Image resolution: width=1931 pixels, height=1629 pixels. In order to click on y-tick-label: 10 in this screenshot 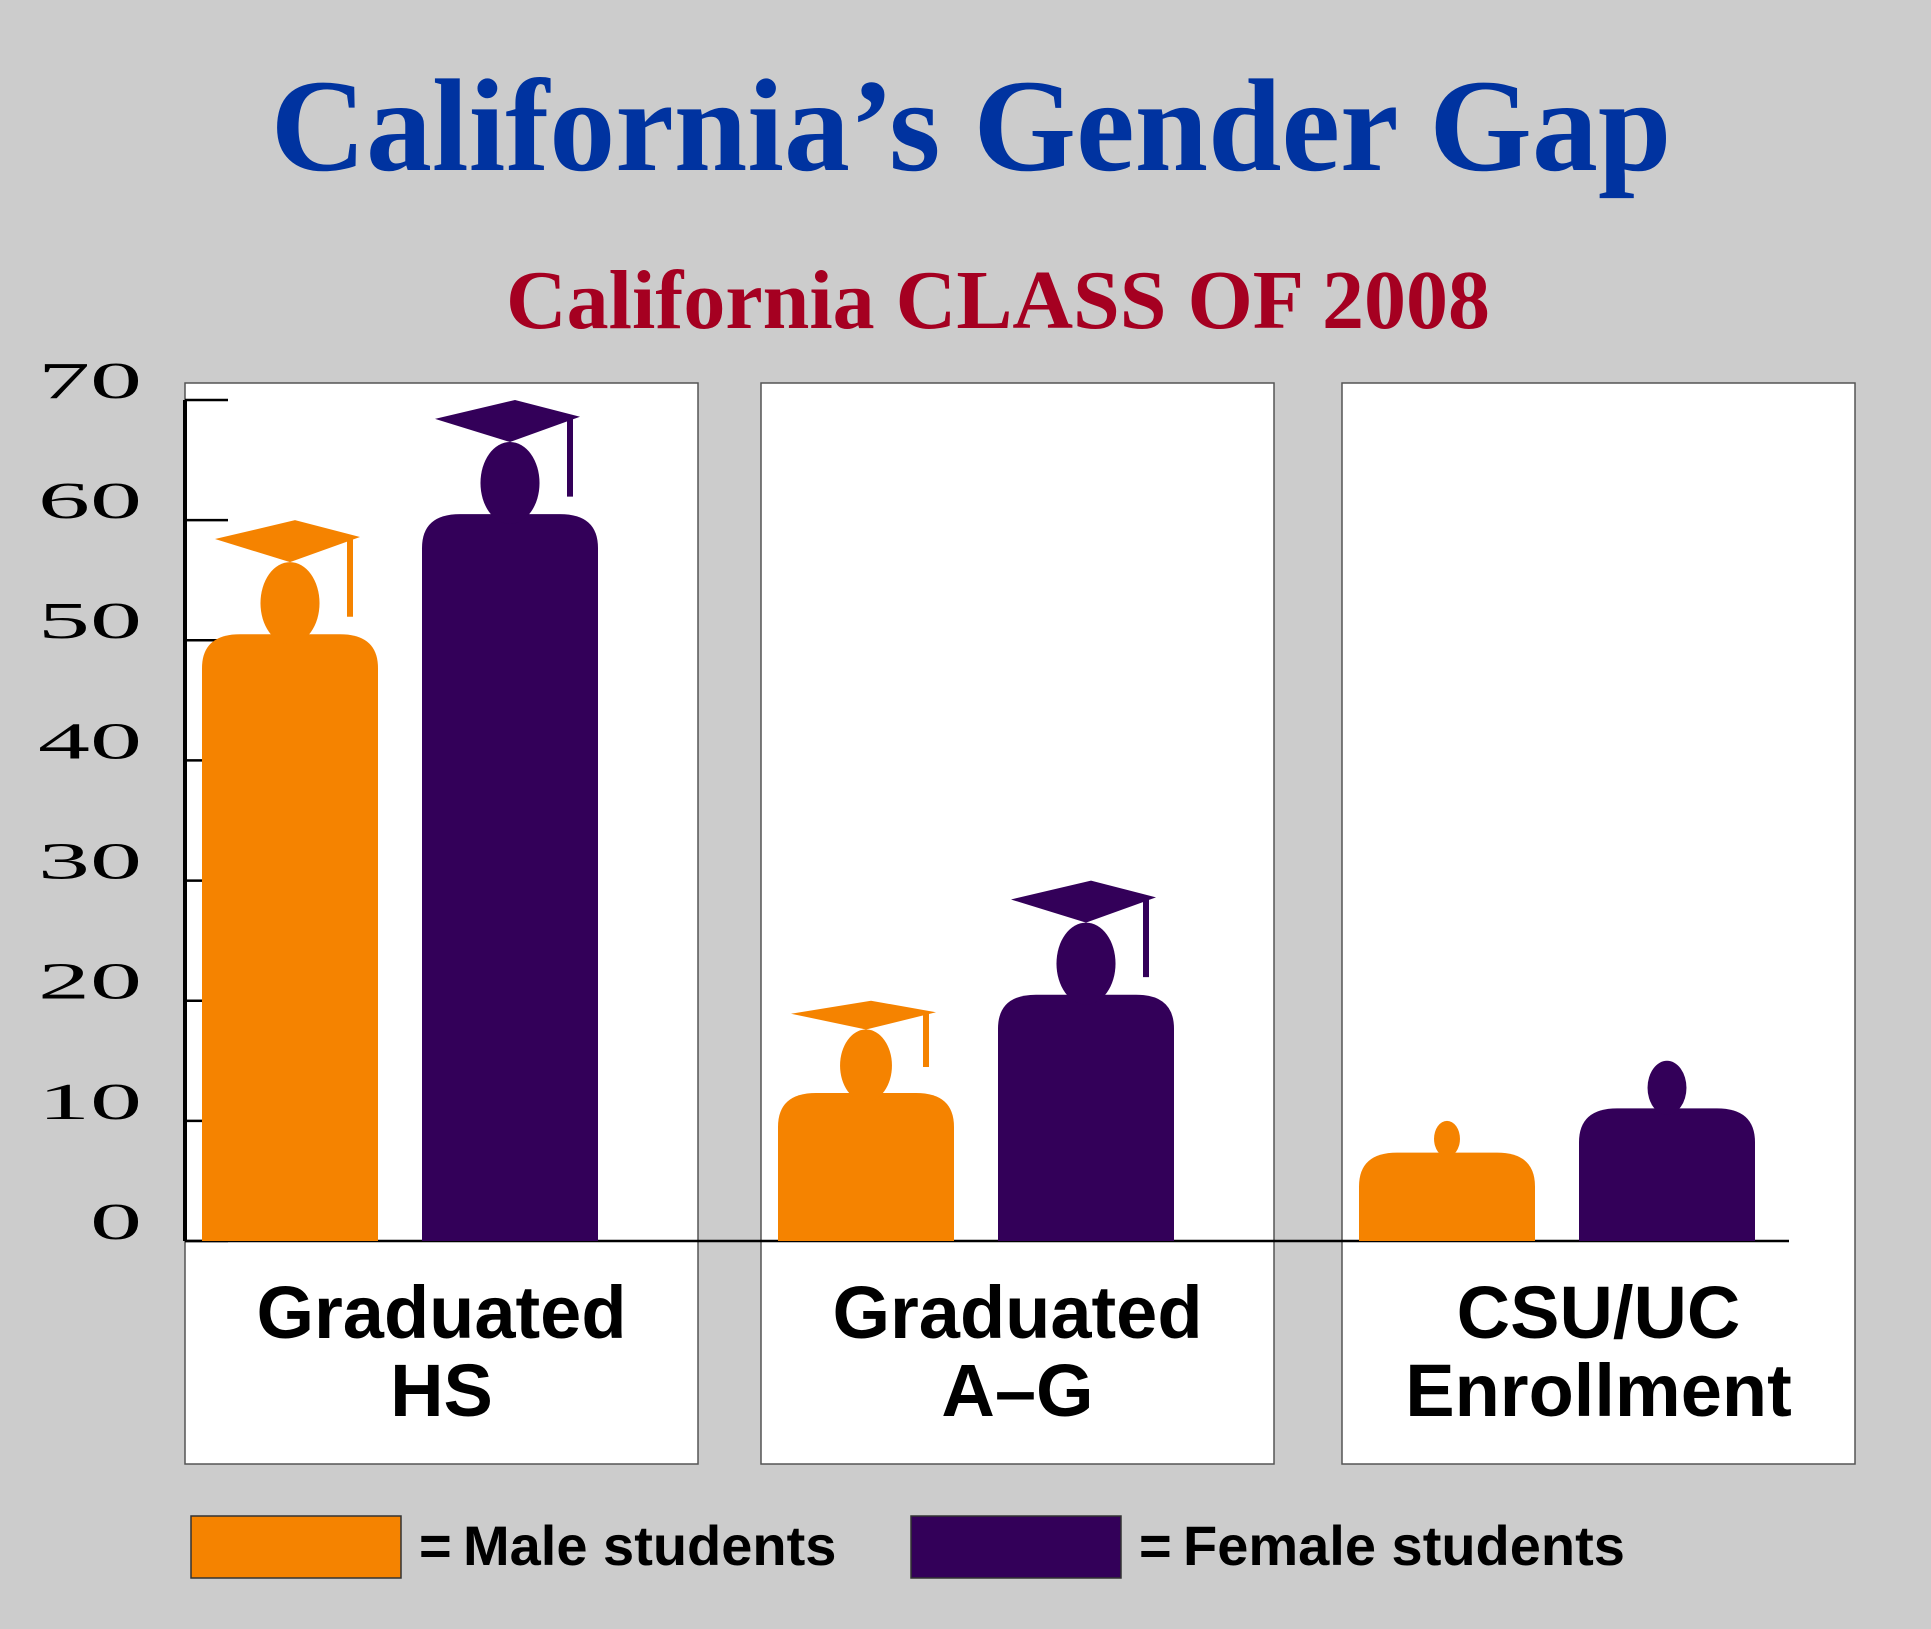, I will do `click(90, 1102)`.